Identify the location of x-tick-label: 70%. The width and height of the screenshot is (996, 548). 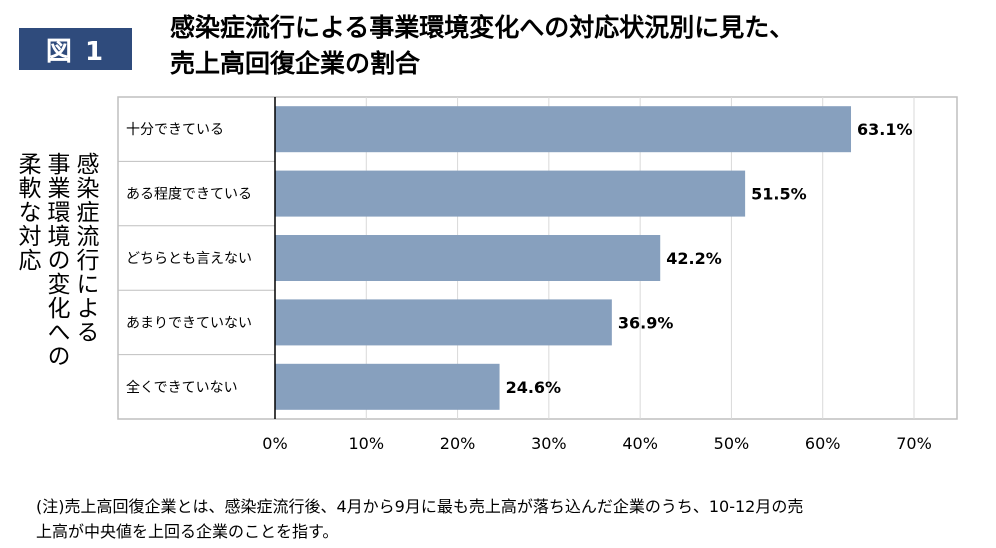
(914, 443).